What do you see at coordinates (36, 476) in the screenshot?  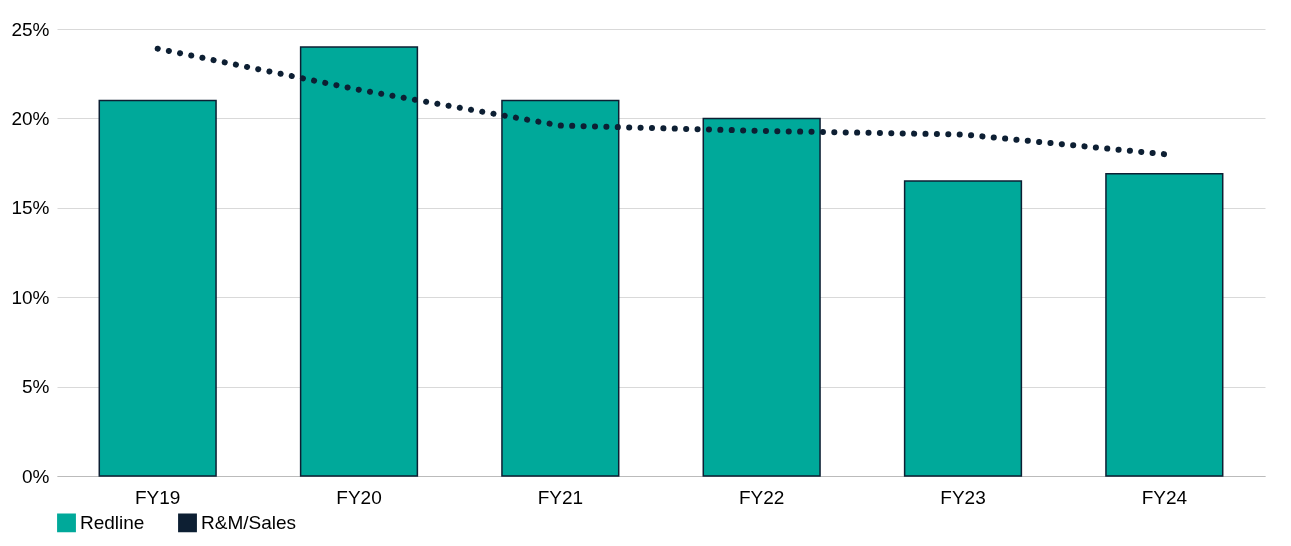 I see `y-tick-label: 0%` at bounding box center [36, 476].